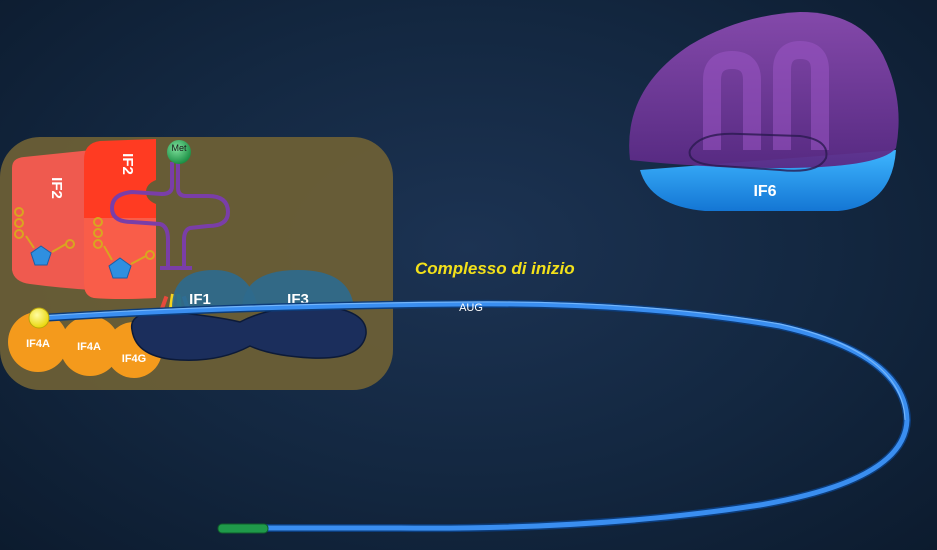 The width and height of the screenshot is (937, 550). What do you see at coordinates (179, 148) in the screenshot?
I see `met-label: Met` at bounding box center [179, 148].